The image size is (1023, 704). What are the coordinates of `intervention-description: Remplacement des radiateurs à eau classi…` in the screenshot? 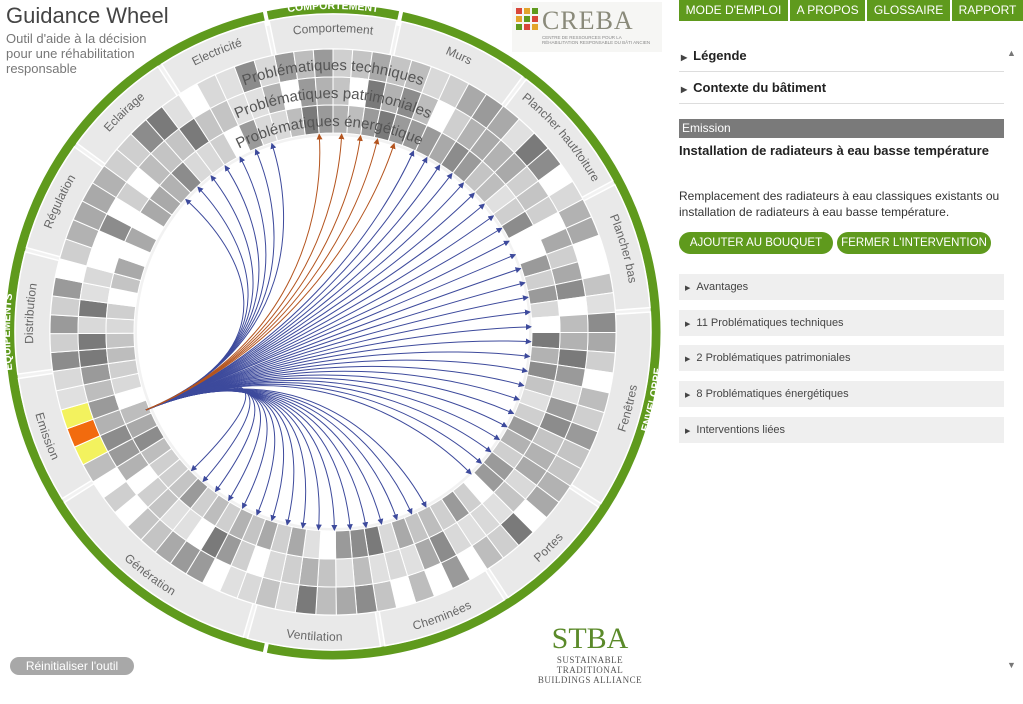 It's located at (839, 204).